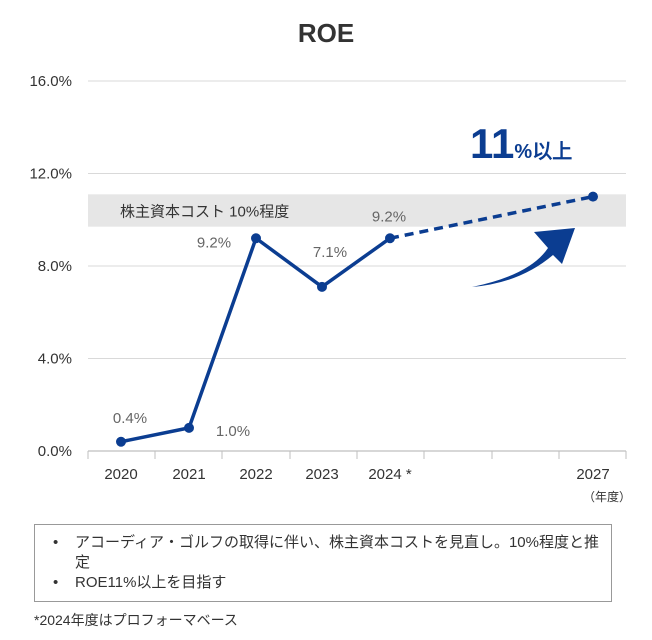 The width and height of the screenshot is (652, 640). I want to click on note-item: ROE11%以上を目指す, so click(323, 583).